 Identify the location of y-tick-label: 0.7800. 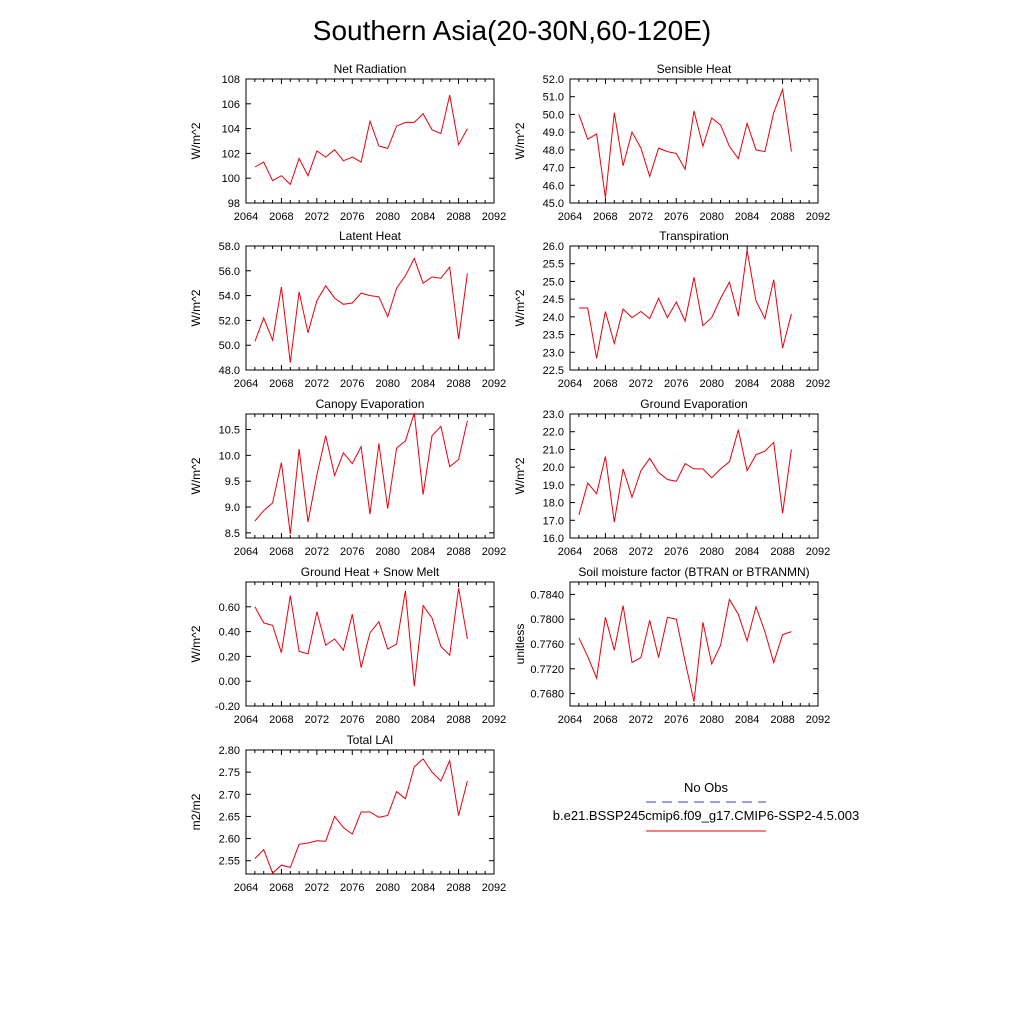
(547, 620).